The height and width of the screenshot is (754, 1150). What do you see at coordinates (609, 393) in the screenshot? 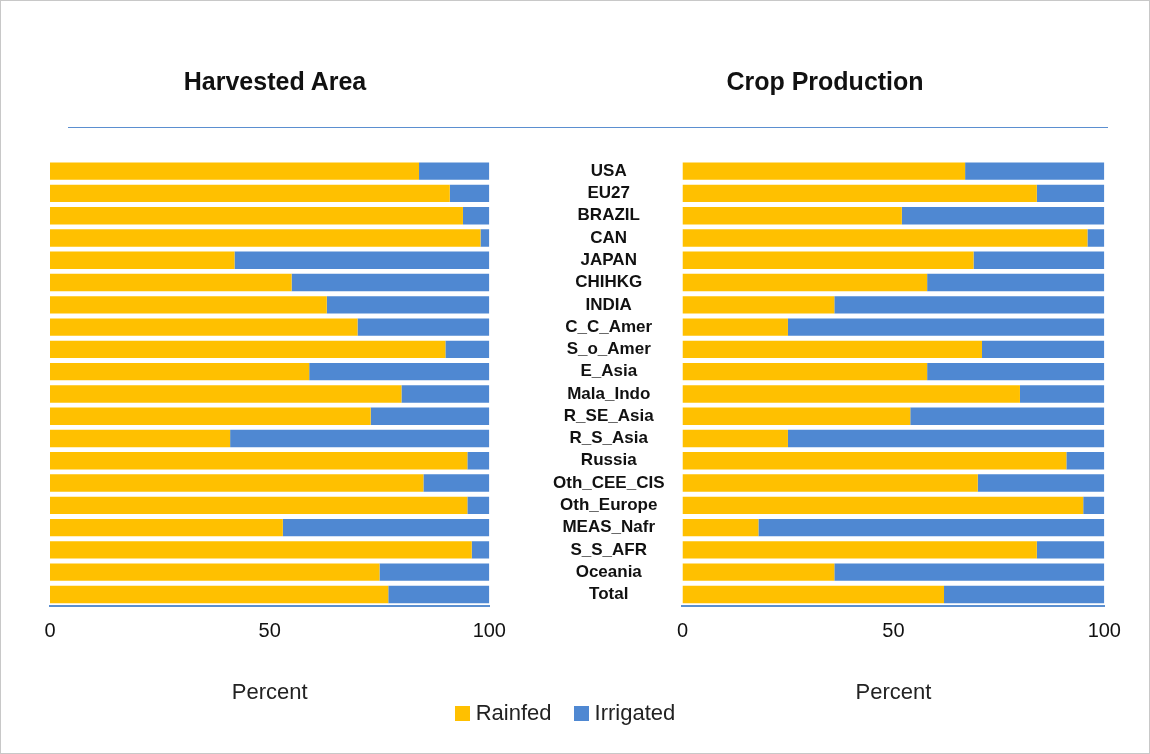
I see `y-tick-label: Mala_Indo` at bounding box center [609, 393].